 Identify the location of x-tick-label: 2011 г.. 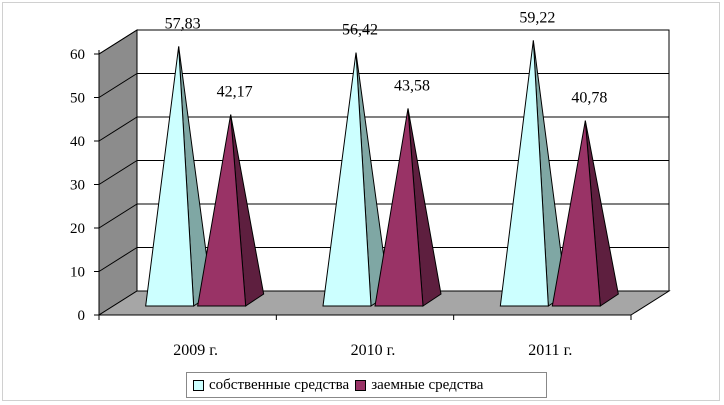
(550, 350).